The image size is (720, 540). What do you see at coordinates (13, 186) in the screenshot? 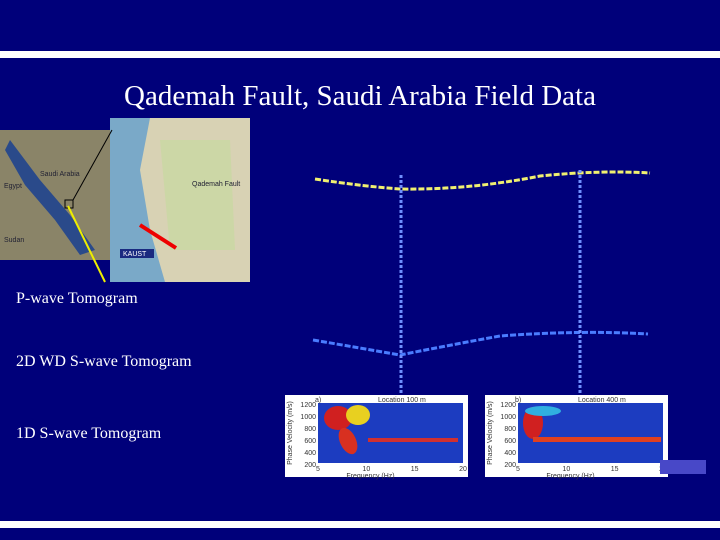
I see `map-label: Egypt` at bounding box center [13, 186].